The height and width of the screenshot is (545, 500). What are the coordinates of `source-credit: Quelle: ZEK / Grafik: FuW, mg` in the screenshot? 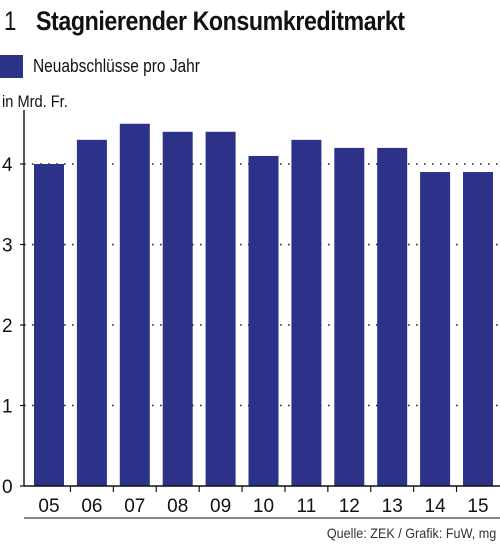 It's located at (411, 533).